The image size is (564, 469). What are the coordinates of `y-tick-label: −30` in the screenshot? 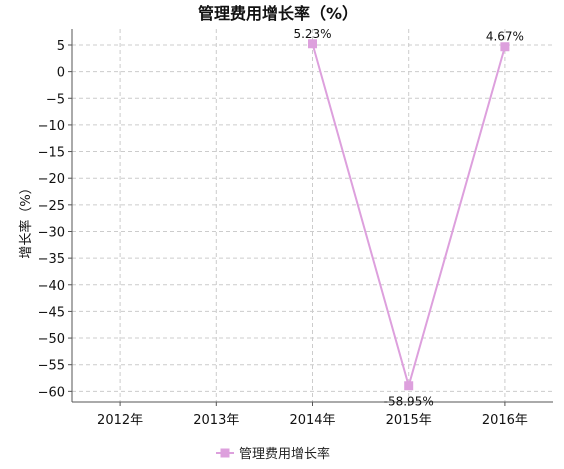 It's located at (51, 232).